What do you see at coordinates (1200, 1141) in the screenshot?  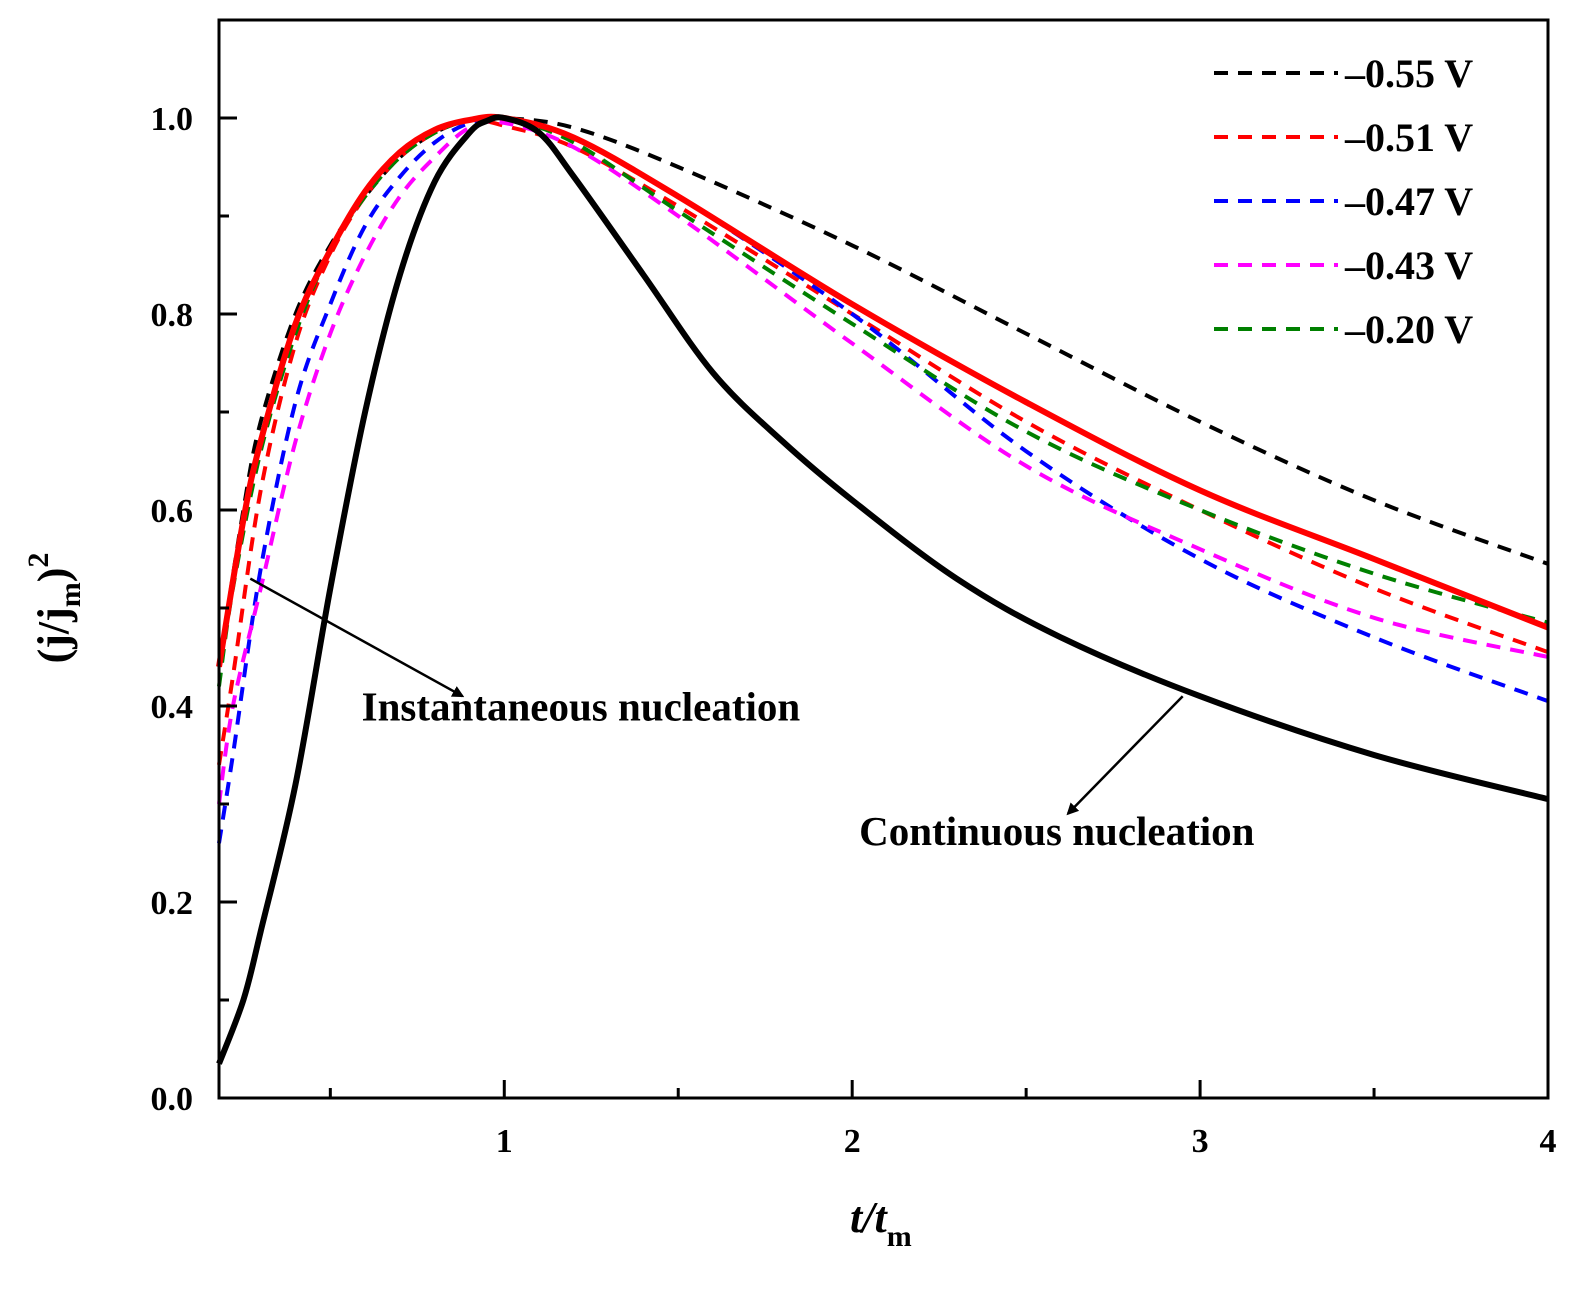 I see `x-tick-label: 3` at bounding box center [1200, 1141].